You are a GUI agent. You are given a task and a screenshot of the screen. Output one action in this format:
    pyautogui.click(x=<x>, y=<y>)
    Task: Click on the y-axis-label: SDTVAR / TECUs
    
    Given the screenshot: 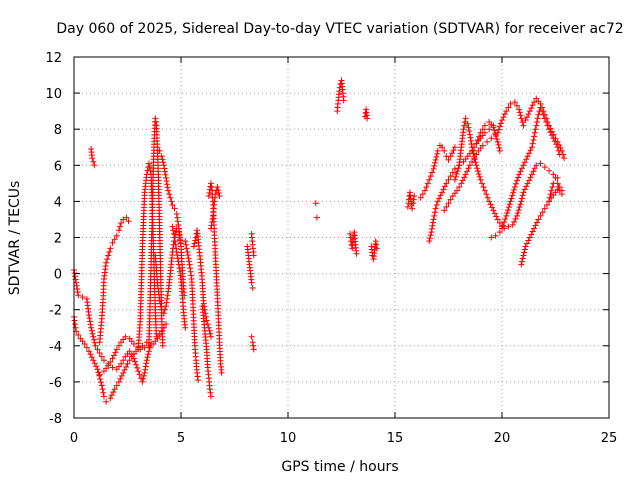 What is the action you would take?
    pyautogui.click(x=15, y=238)
    